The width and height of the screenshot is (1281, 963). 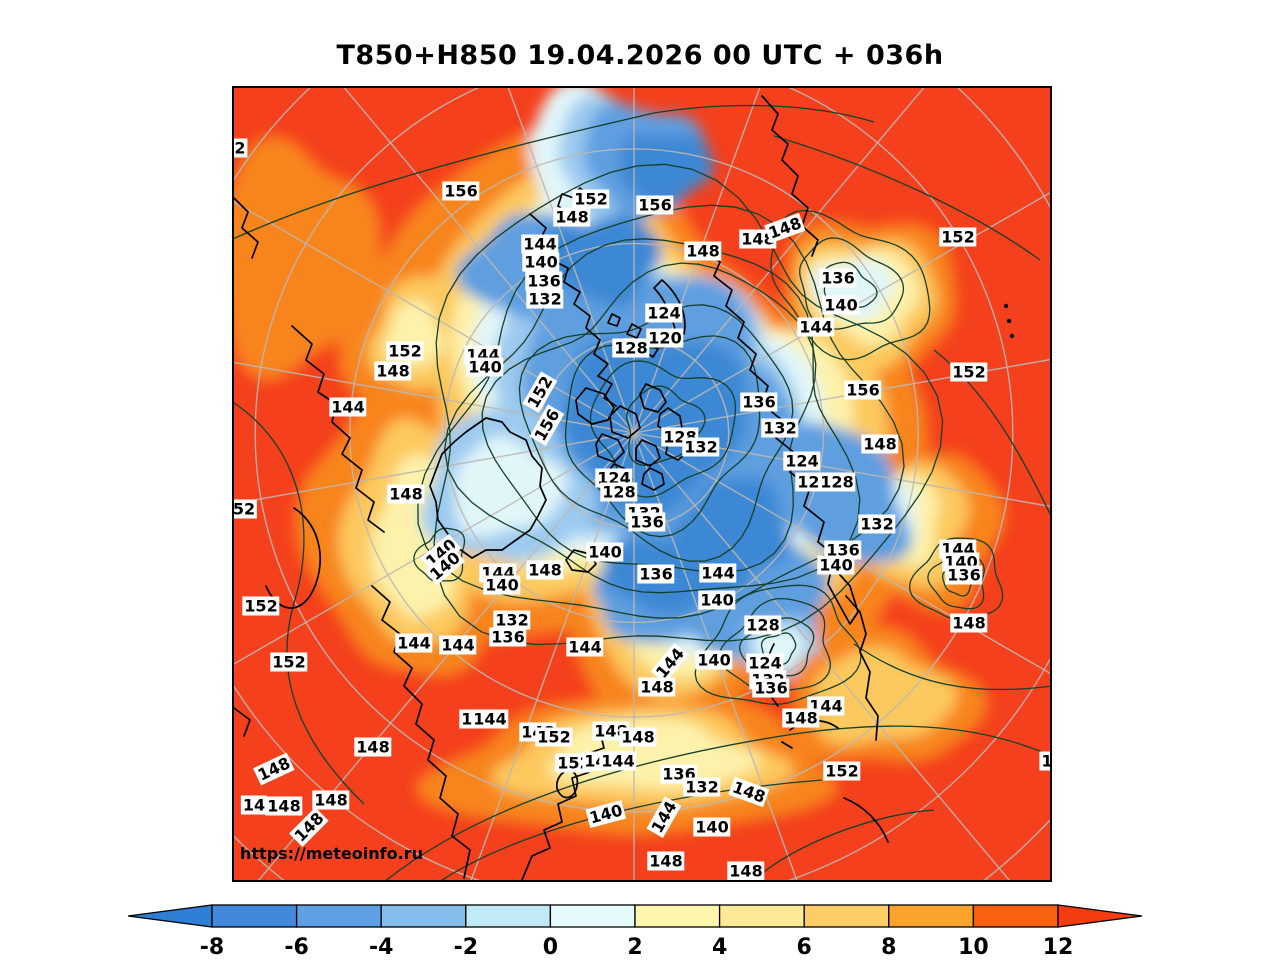 I want to click on contour-label: 14, so click(x=254, y=805).